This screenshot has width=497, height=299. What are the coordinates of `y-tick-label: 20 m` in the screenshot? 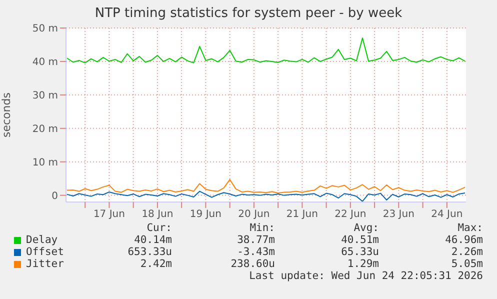 It's located at (45, 129).